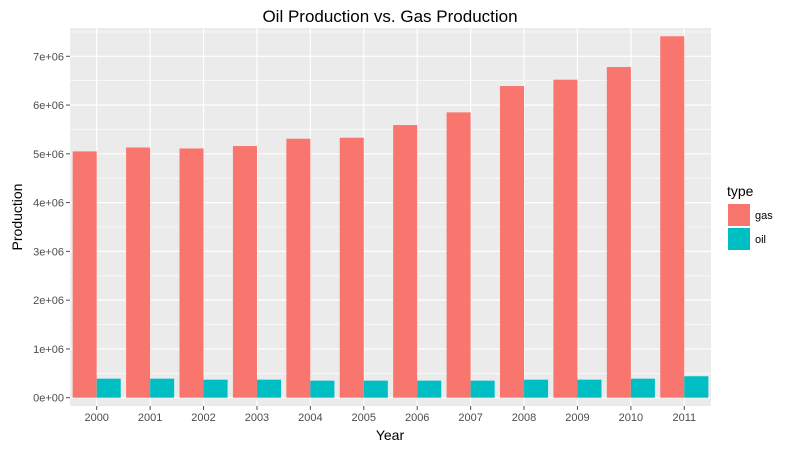  I want to click on bar-gas-2001, so click(138, 272).